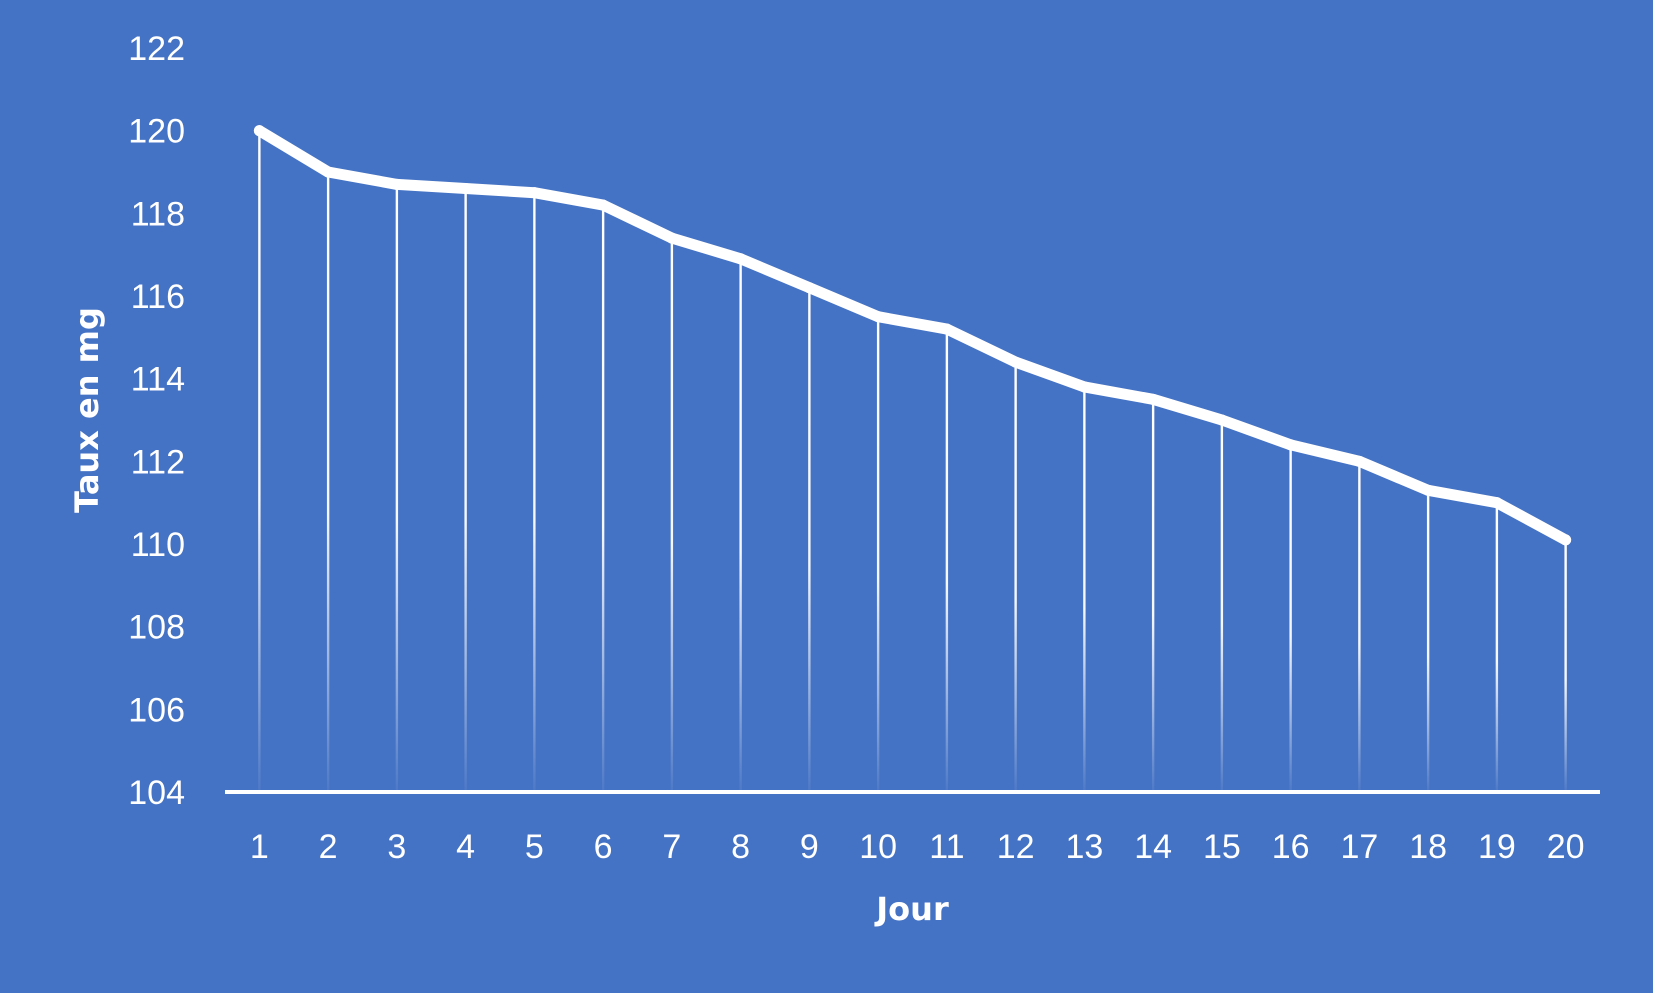 This screenshot has height=993, width=1653. I want to click on y-tick-label: 104, so click(156, 793).